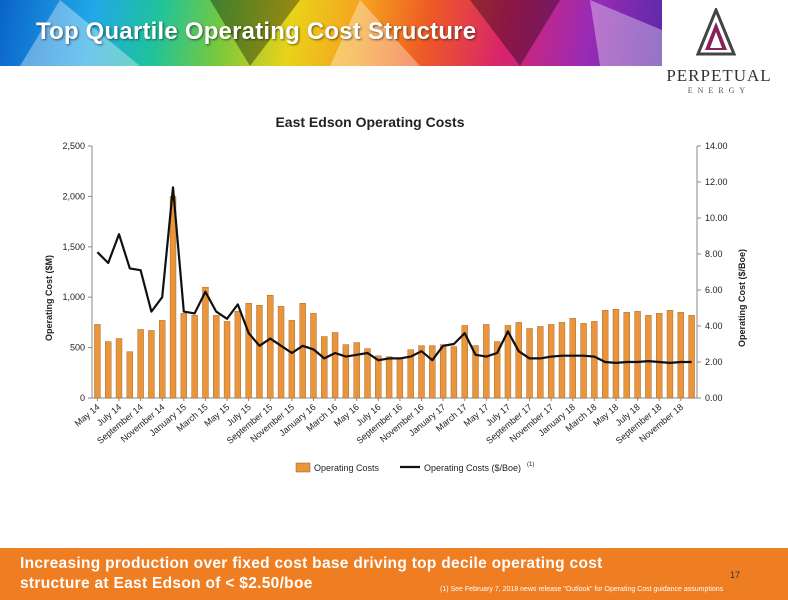  Describe the element at coordinates (714, 290) in the screenshot. I see `y2-tick-label: 6.00` at that location.